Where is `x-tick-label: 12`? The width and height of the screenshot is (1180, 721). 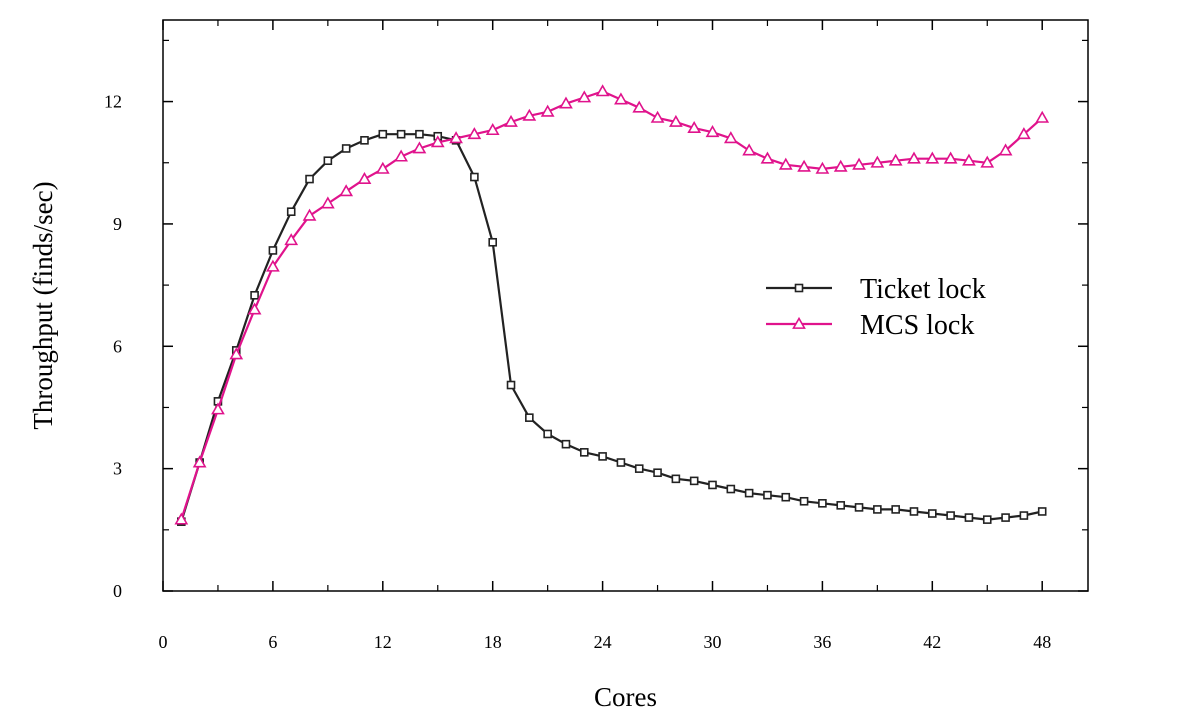 x-tick-label: 12 is located at coordinates (383, 642).